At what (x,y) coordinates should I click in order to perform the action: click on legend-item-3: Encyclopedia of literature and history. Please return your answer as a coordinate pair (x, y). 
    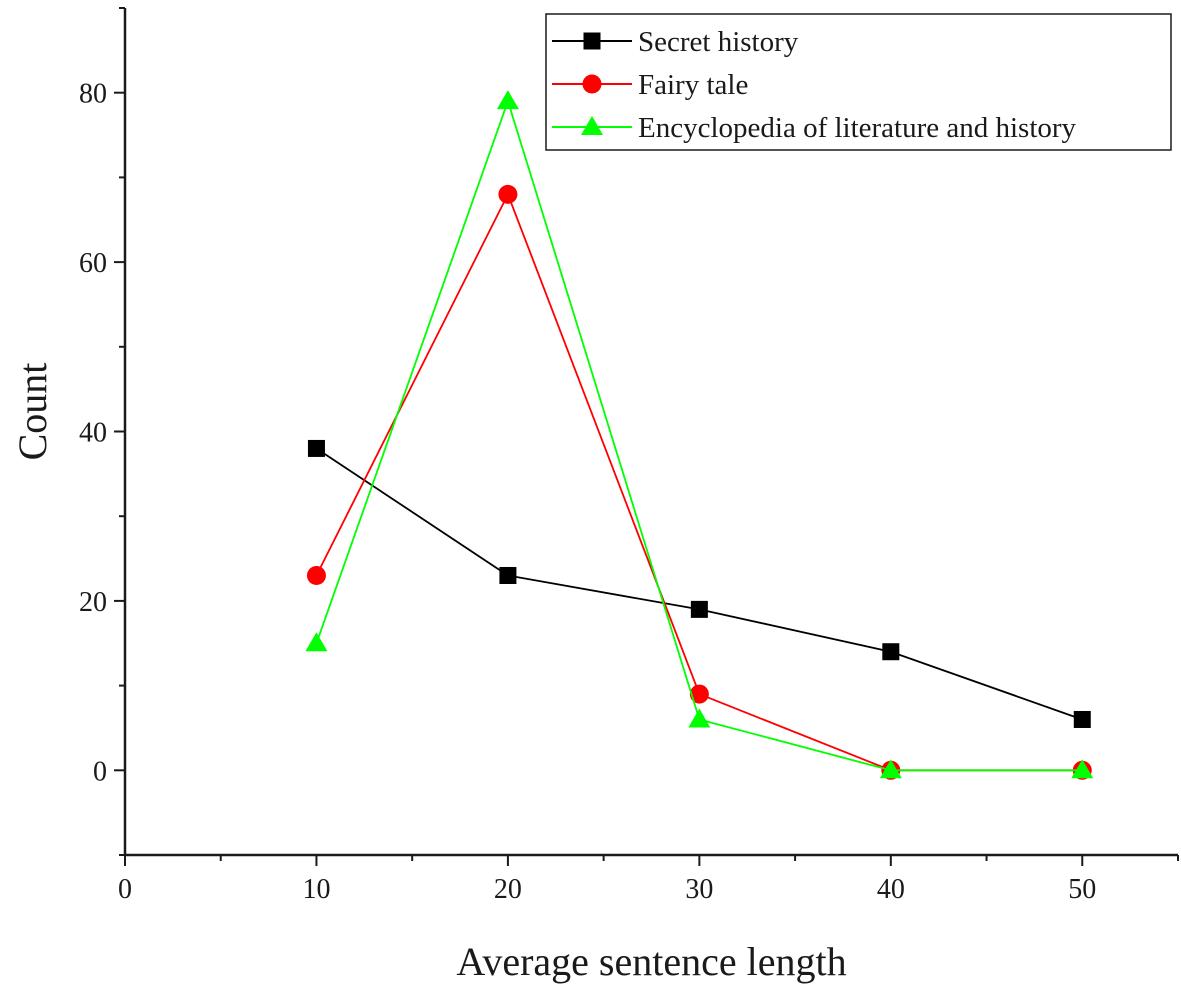
    Looking at the image, I should click on (814, 128).